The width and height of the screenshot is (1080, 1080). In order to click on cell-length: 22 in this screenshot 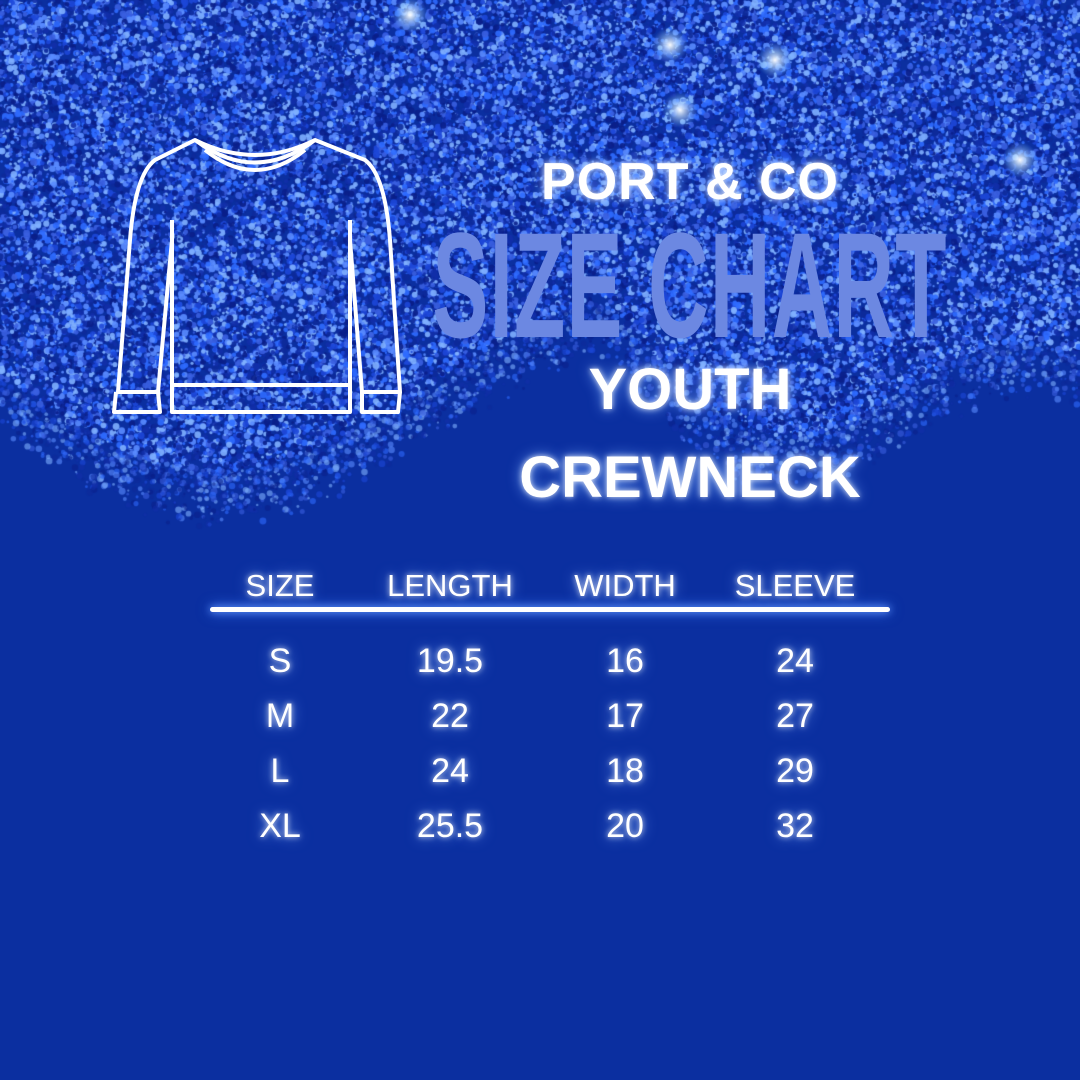, I will do `click(450, 716)`.